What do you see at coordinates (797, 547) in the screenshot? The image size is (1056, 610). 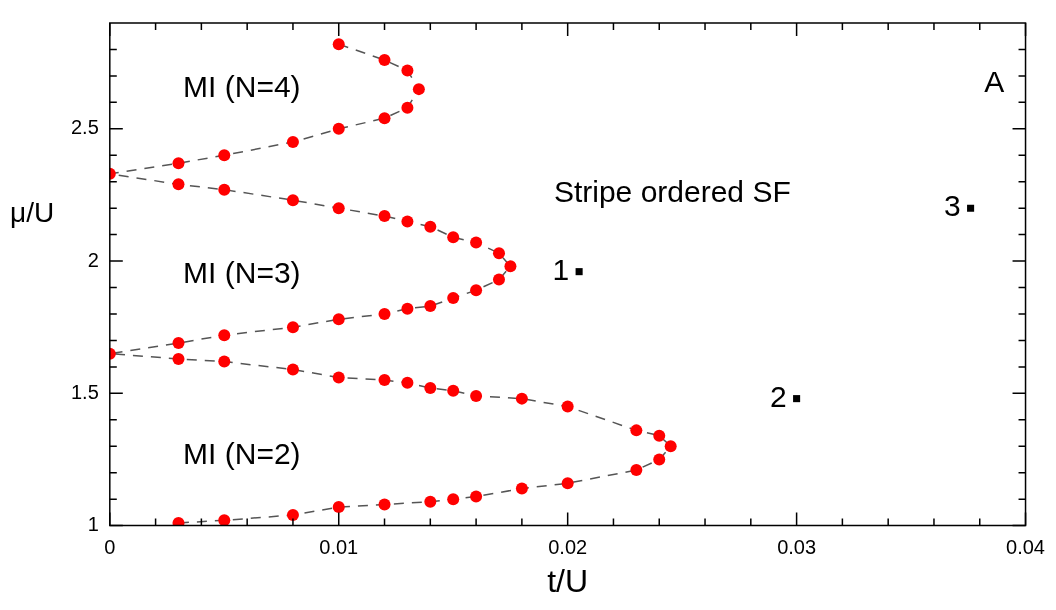 I see `x-tick-label: 0.03` at bounding box center [797, 547].